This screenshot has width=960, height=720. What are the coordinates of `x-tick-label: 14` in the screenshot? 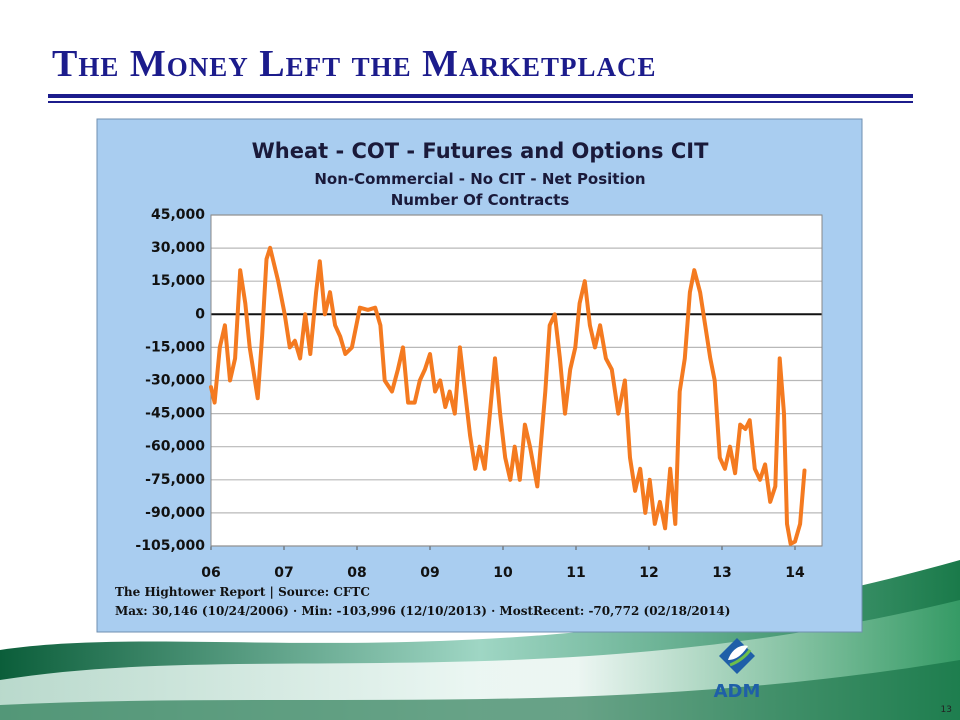 It's located at (795, 573).